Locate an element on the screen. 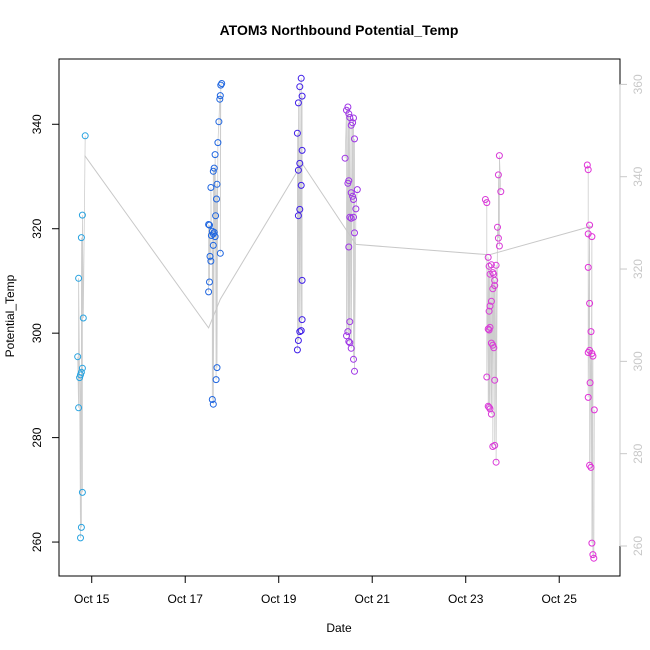 The height and width of the screenshot is (650, 650). y-tick-label: 320 is located at coordinates (37, 228).